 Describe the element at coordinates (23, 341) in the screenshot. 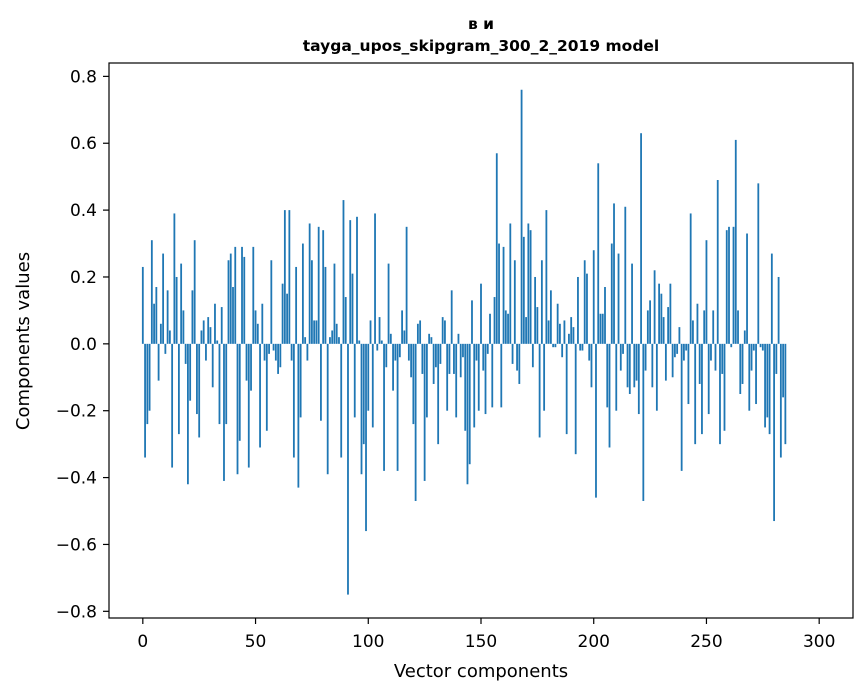

I see `y-axis-label: Components values` at that location.